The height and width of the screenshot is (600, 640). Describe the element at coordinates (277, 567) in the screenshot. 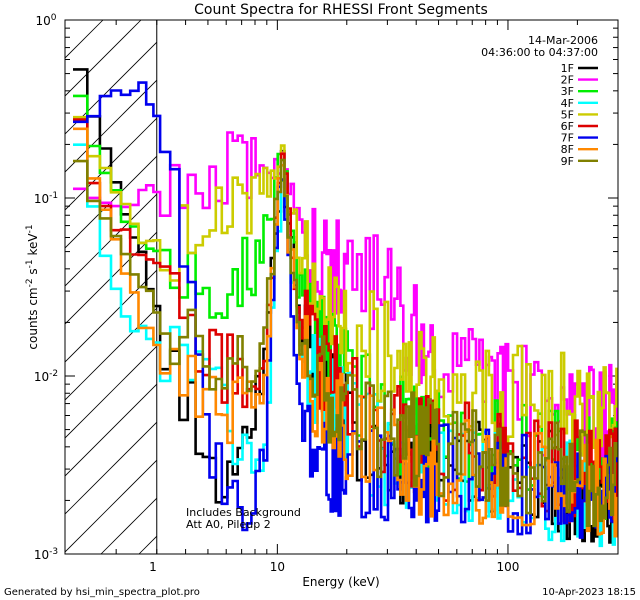

I see `x-tick-label: 10` at that location.